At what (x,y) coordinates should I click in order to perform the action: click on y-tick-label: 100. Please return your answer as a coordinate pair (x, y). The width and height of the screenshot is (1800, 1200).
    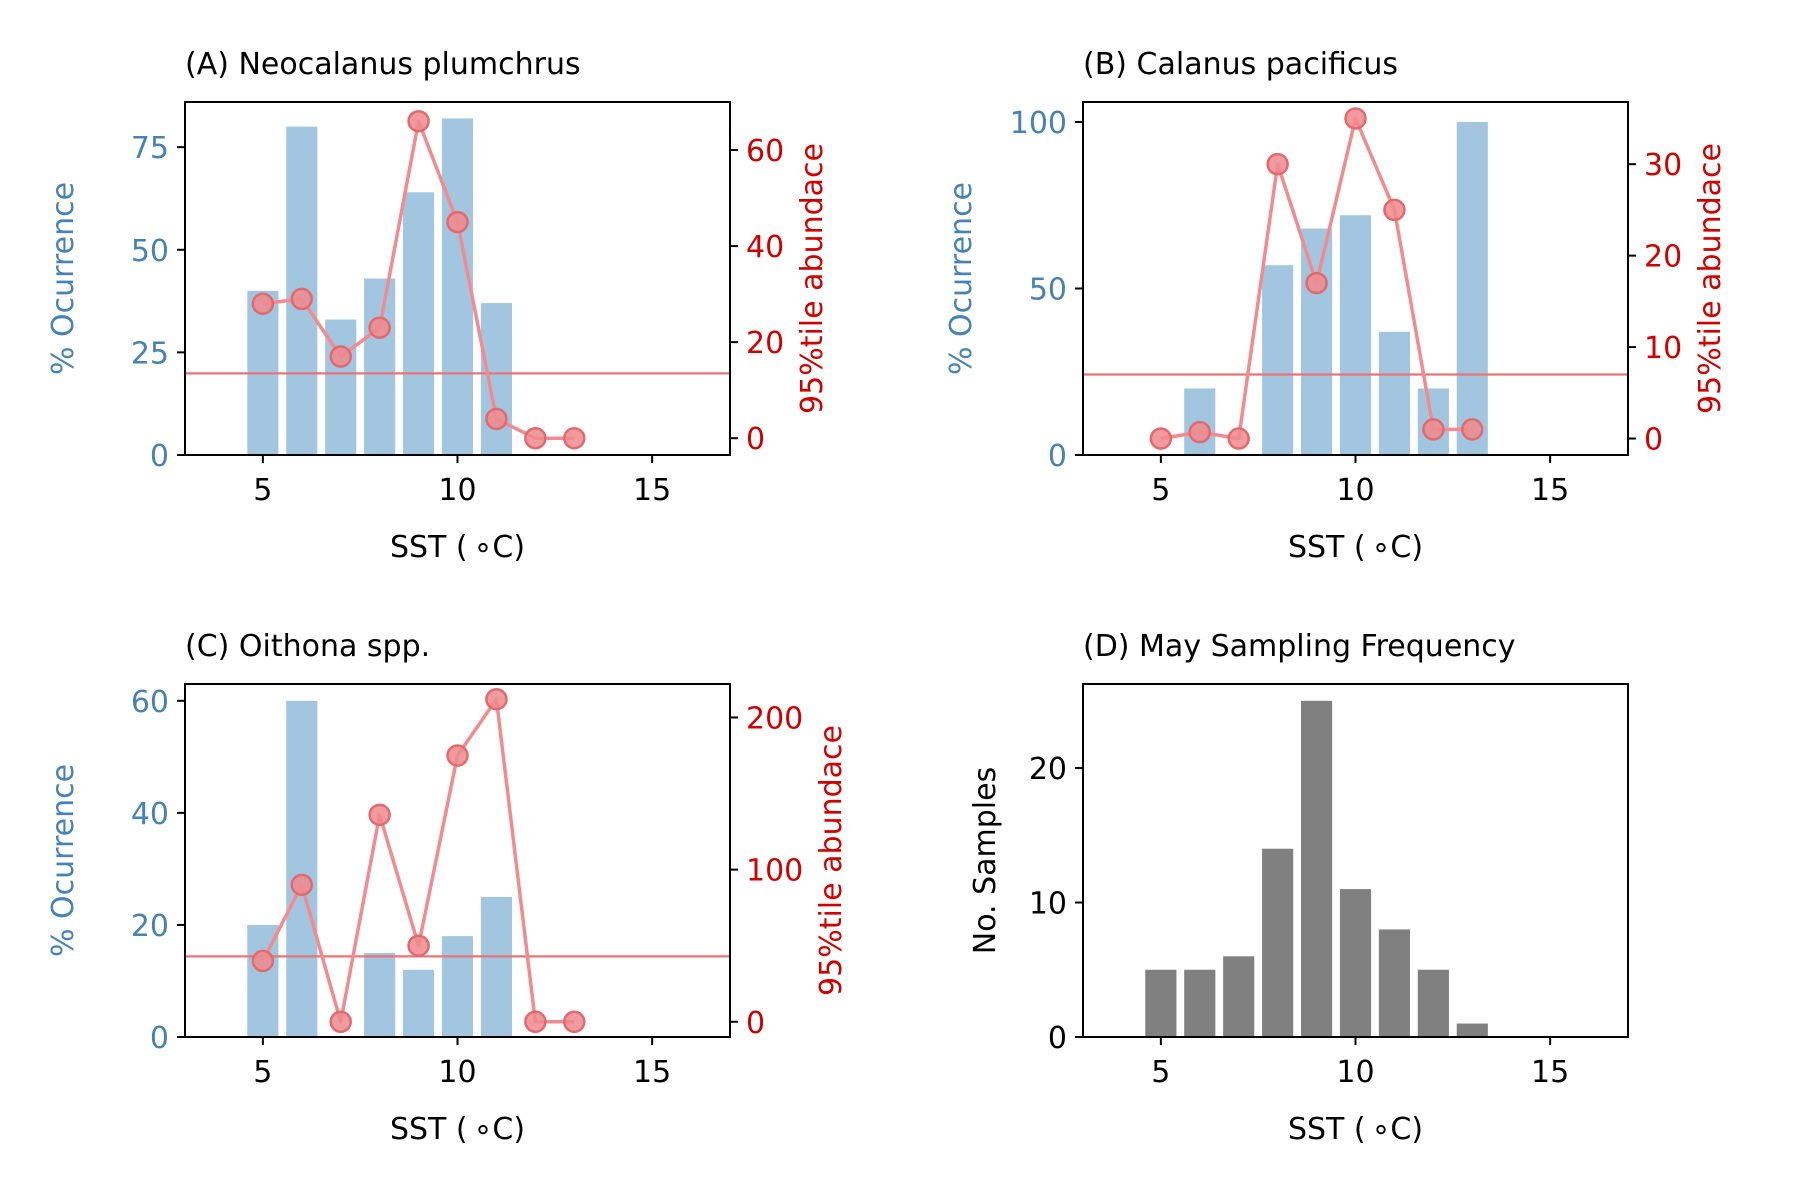
    Looking at the image, I should click on (1038, 123).